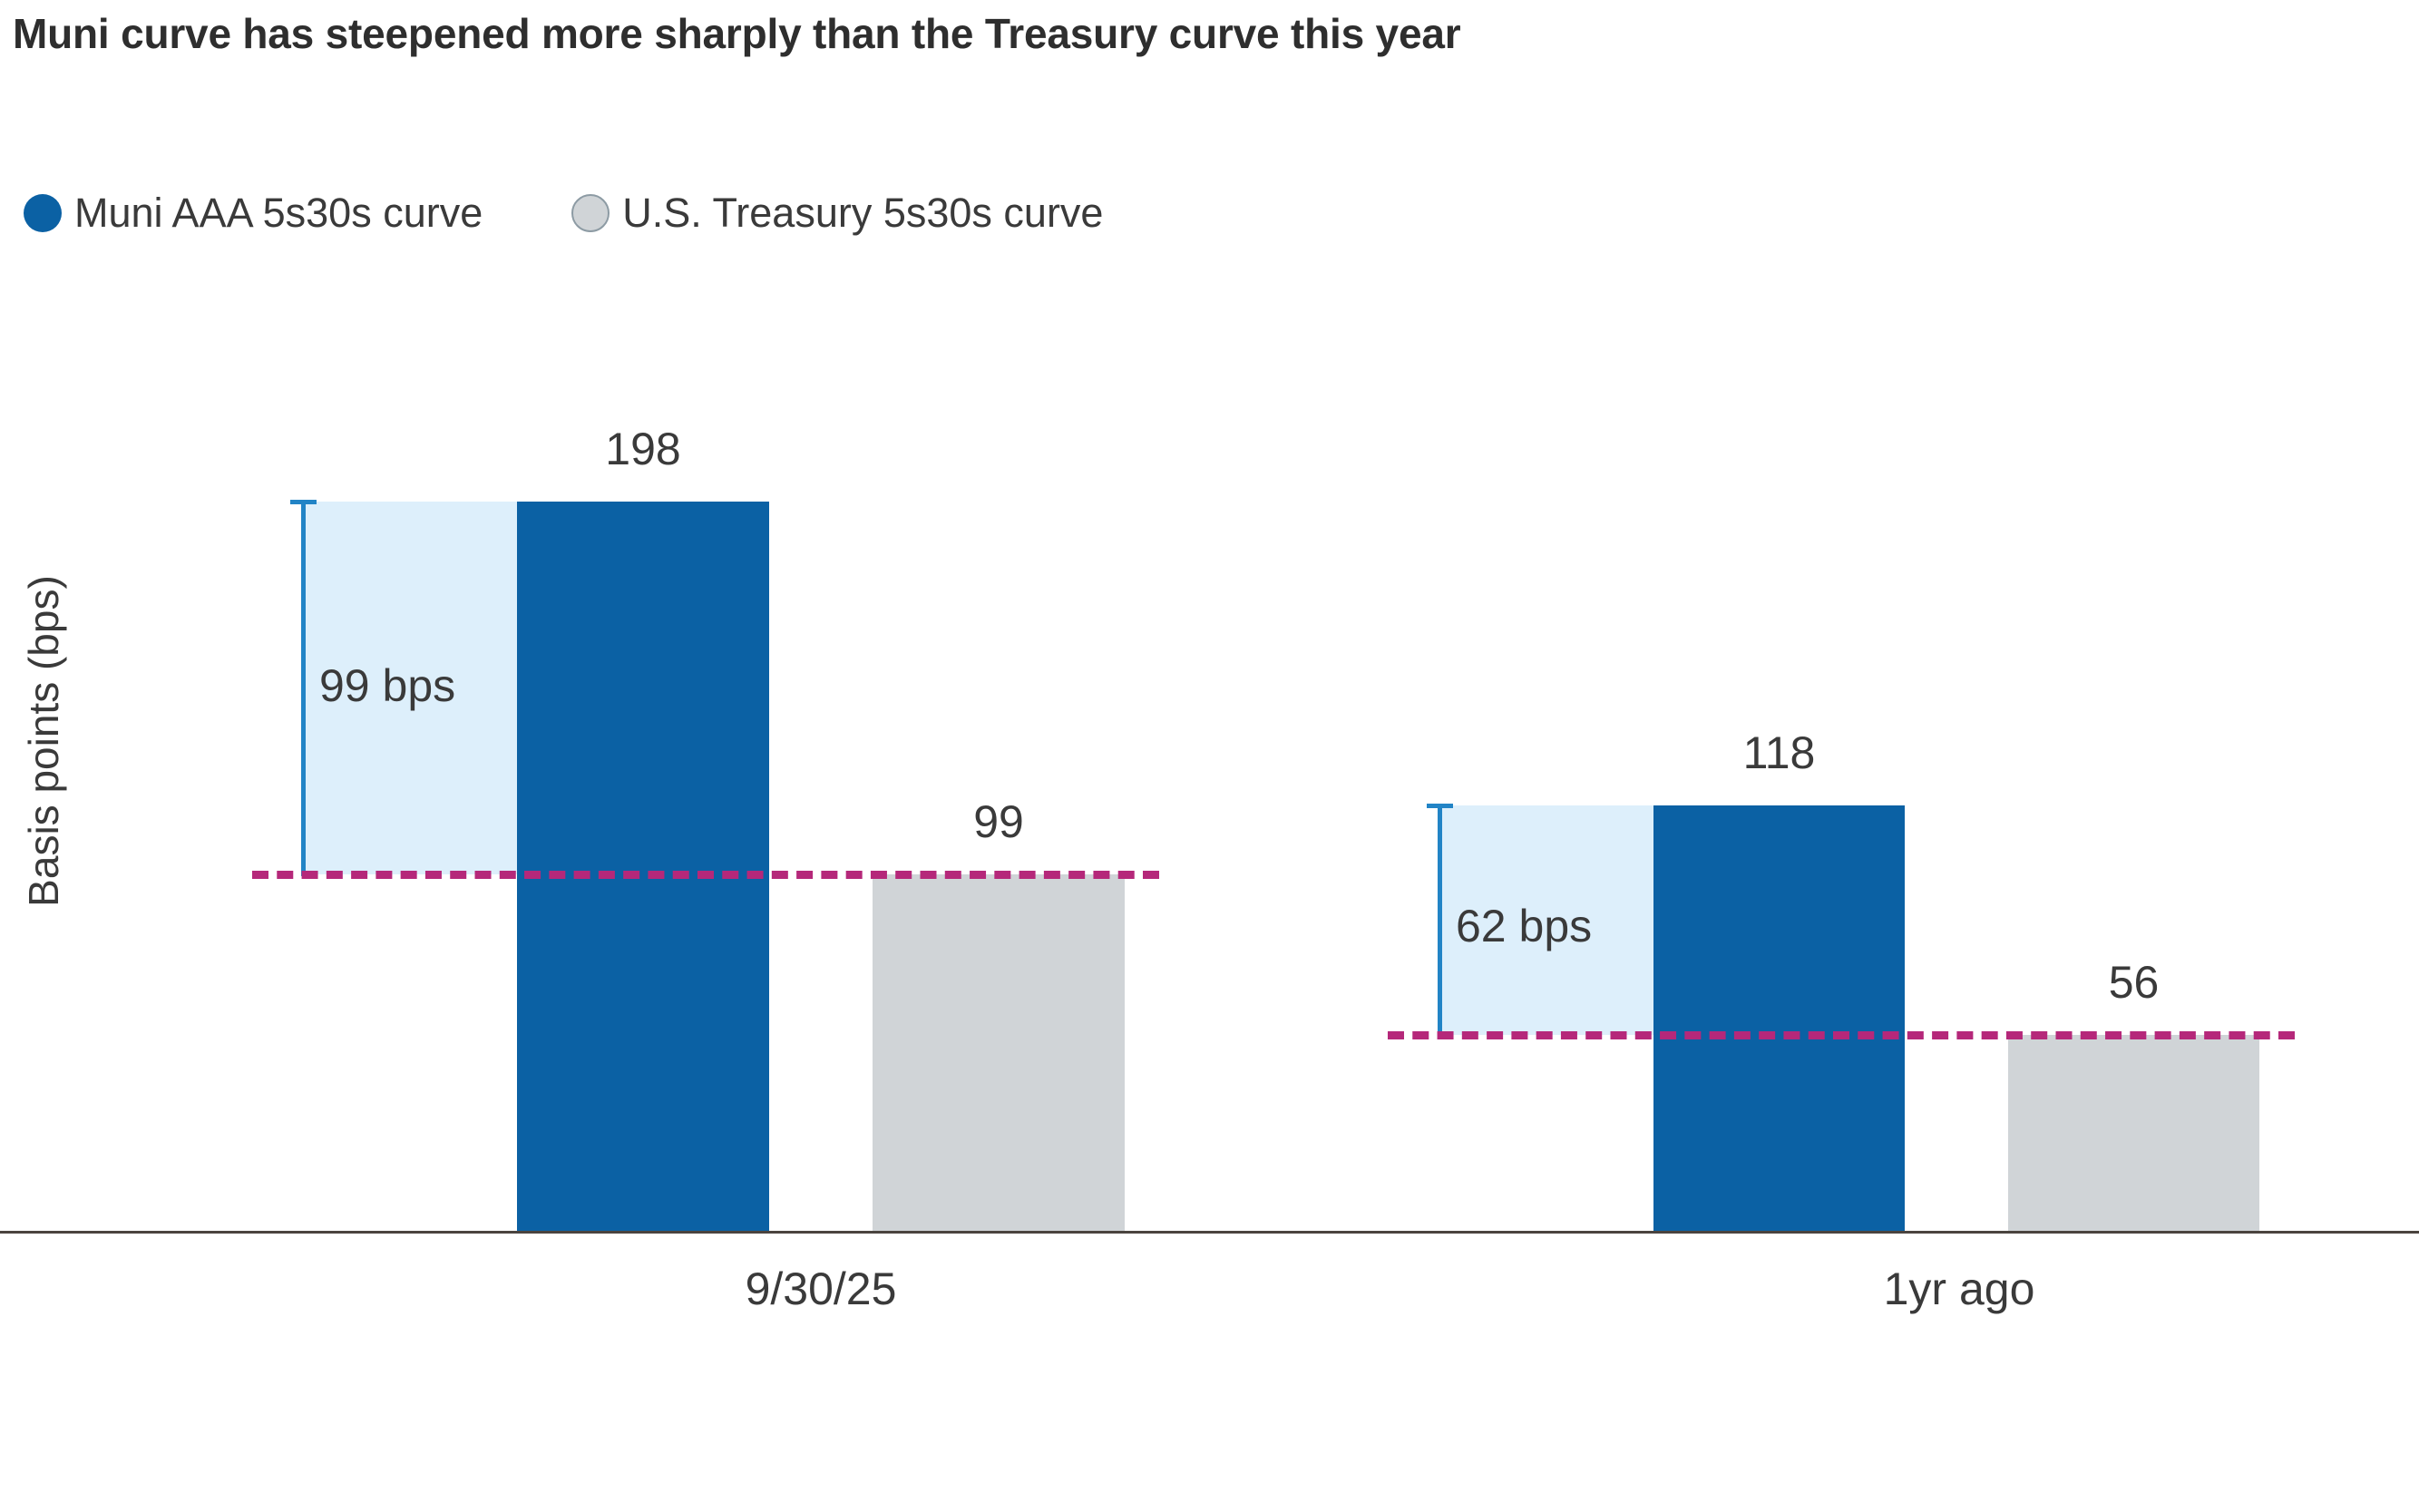  I want to click on legend-label-muni: Muni AAA 5s30s curve, so click(279, 213).